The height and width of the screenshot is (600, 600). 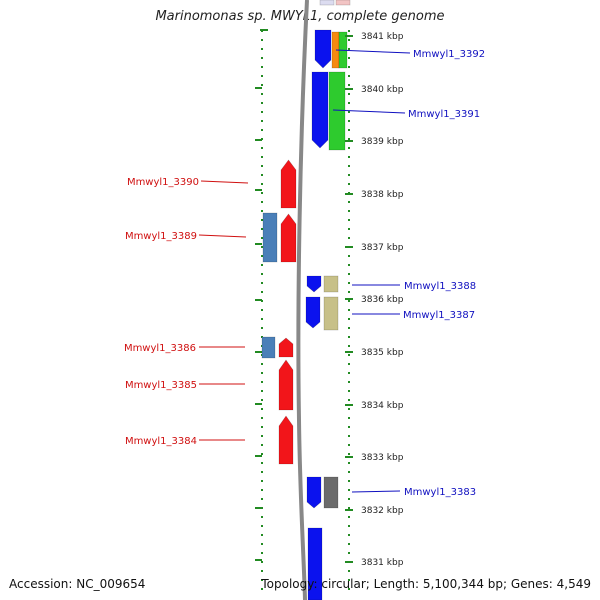 What do you see at coordinates (161, 441) in the screenshot?
I see `gene-label: Mmwyl1_3384` at bounding box center [161, 441].